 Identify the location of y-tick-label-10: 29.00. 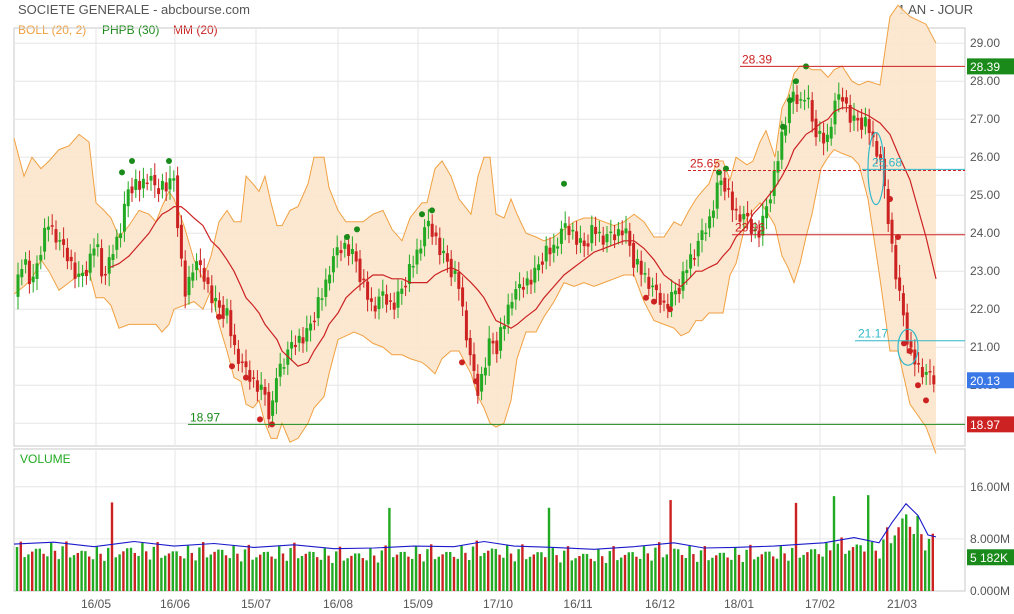
(985, 43).